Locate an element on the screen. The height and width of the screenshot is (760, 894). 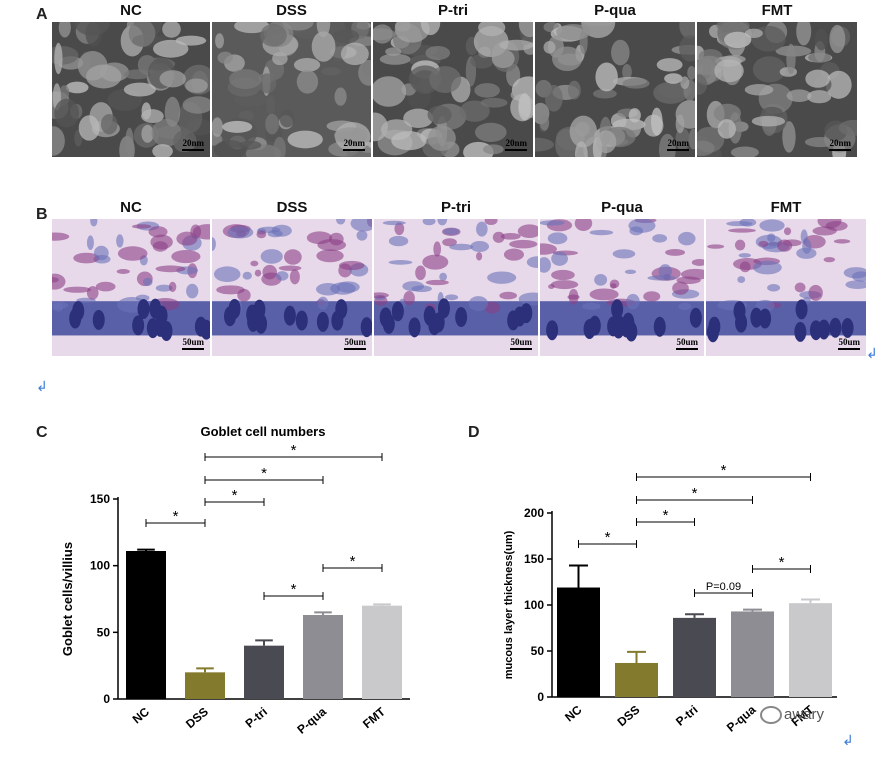
histology-image-p-tri: 50um is located at coordinates (456, 287).